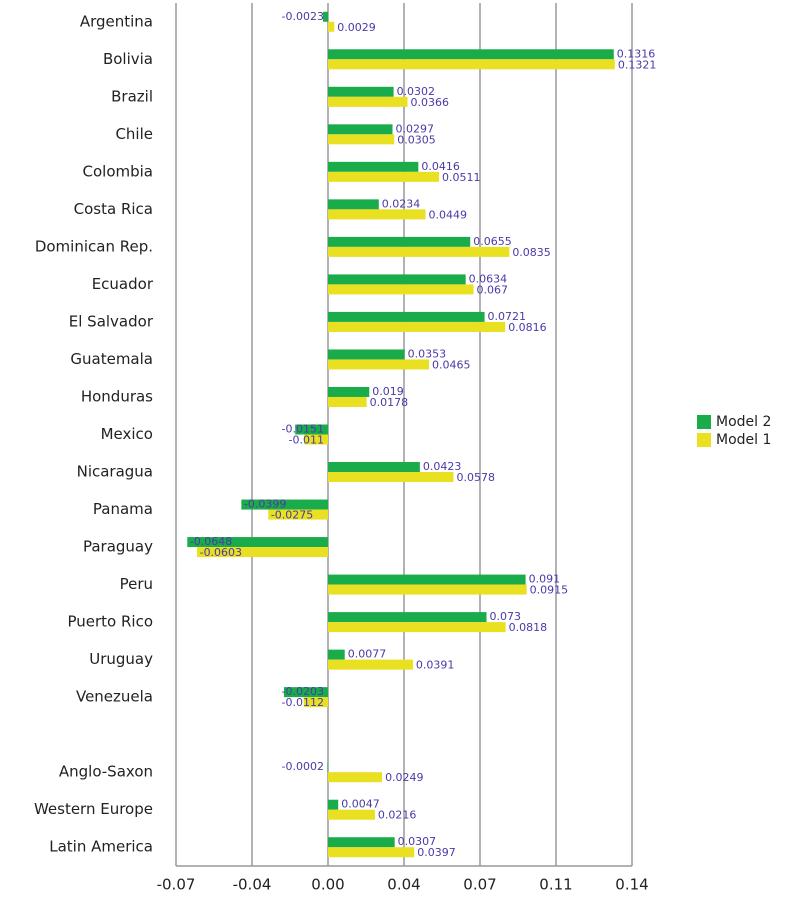 The width and height of the screenshot is (789, 899). Describe the element at coordinates (110, 622) in the screenshot. I see `category-label: Puerto Rico` at that location.